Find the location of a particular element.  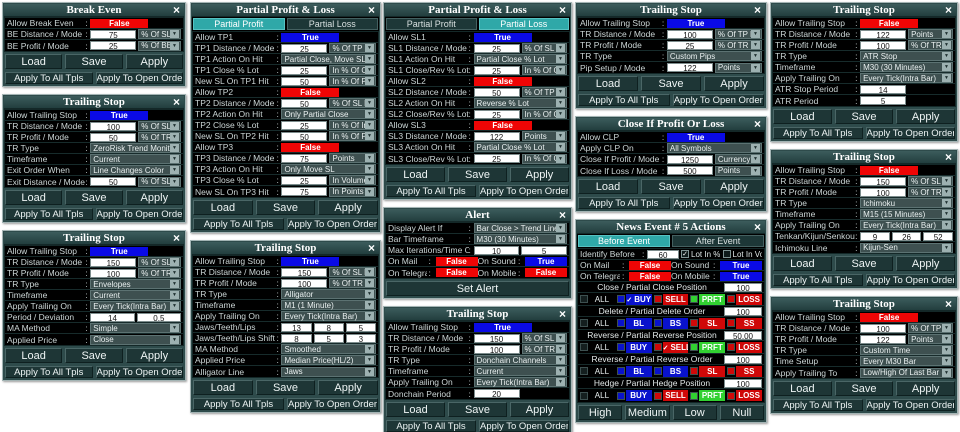

mode-select: Partial Close % Lot ▼ is located at coordinates (520, 147).